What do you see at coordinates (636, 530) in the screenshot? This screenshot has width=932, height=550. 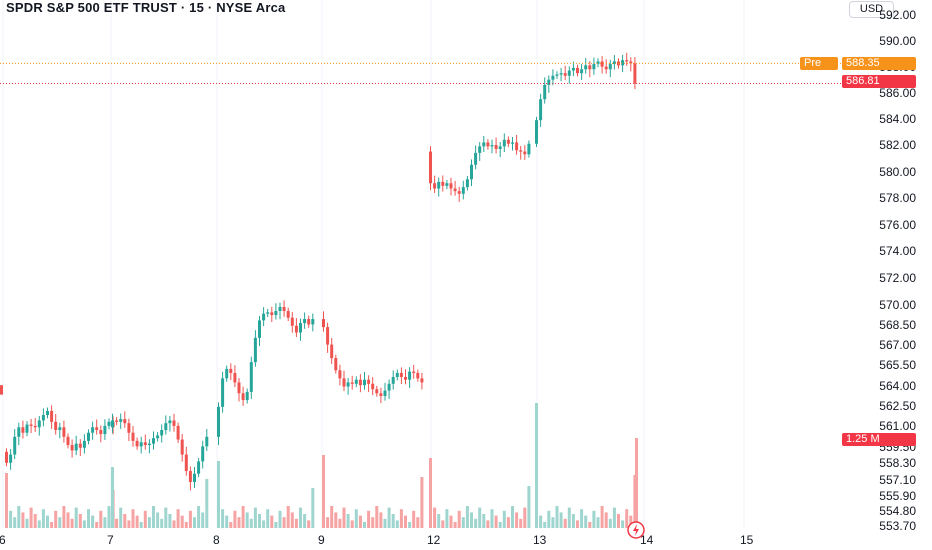 I see `lightning-icon` at bounding box center [636, 530].